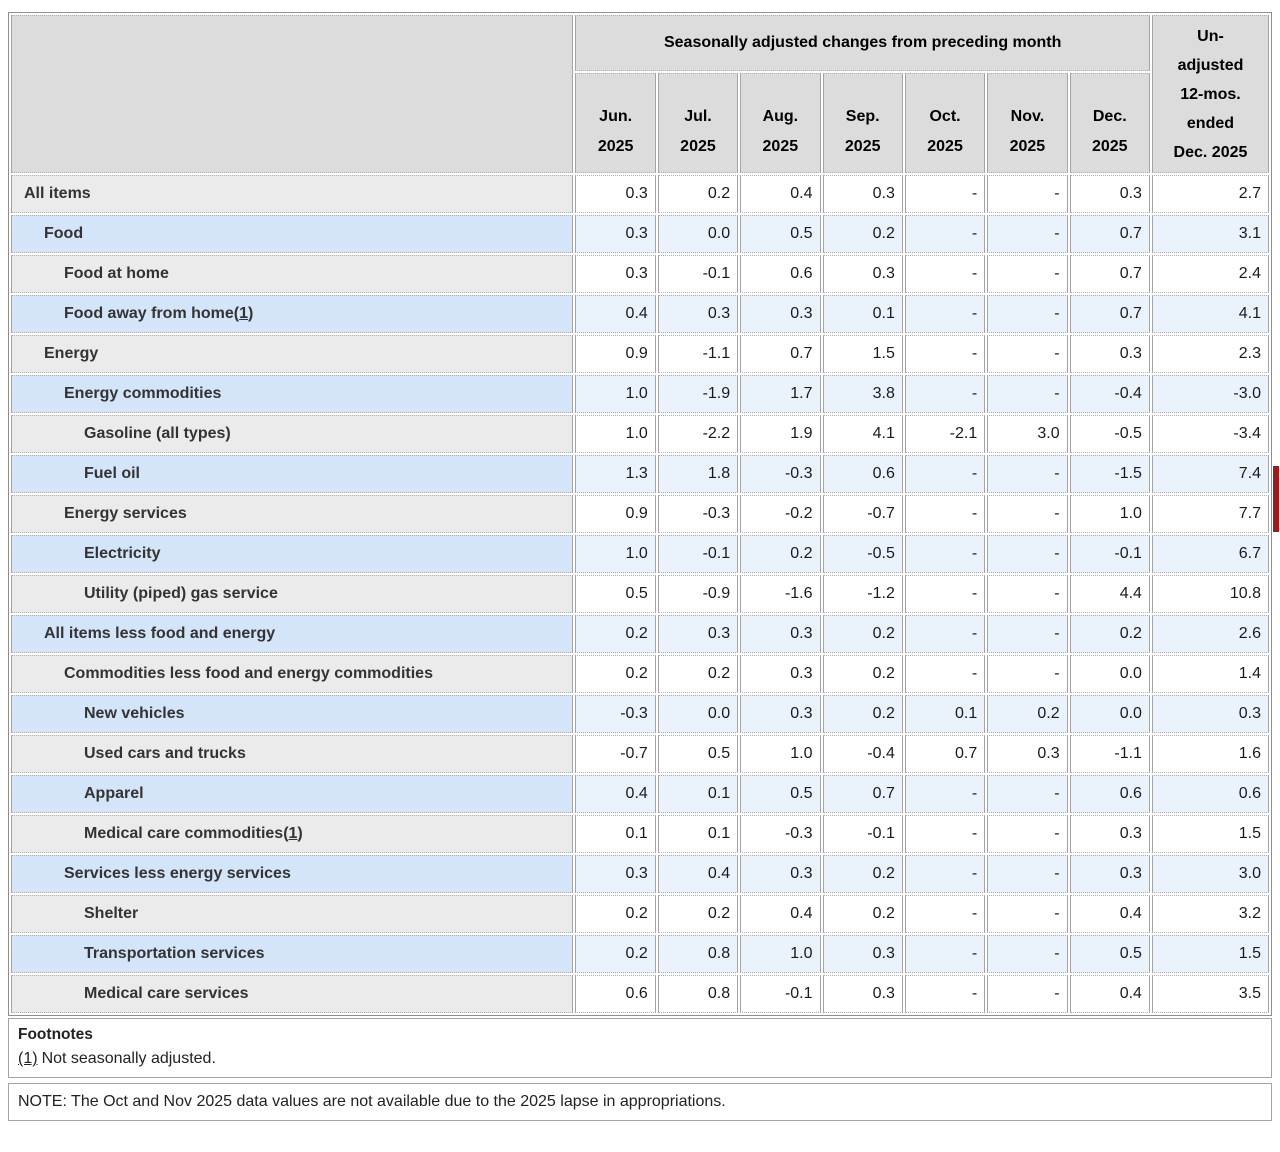 The height and width of the screenshot is (1152, 1280). I want to click on month-header-cell: Aug. 2025, so click(780, 123).